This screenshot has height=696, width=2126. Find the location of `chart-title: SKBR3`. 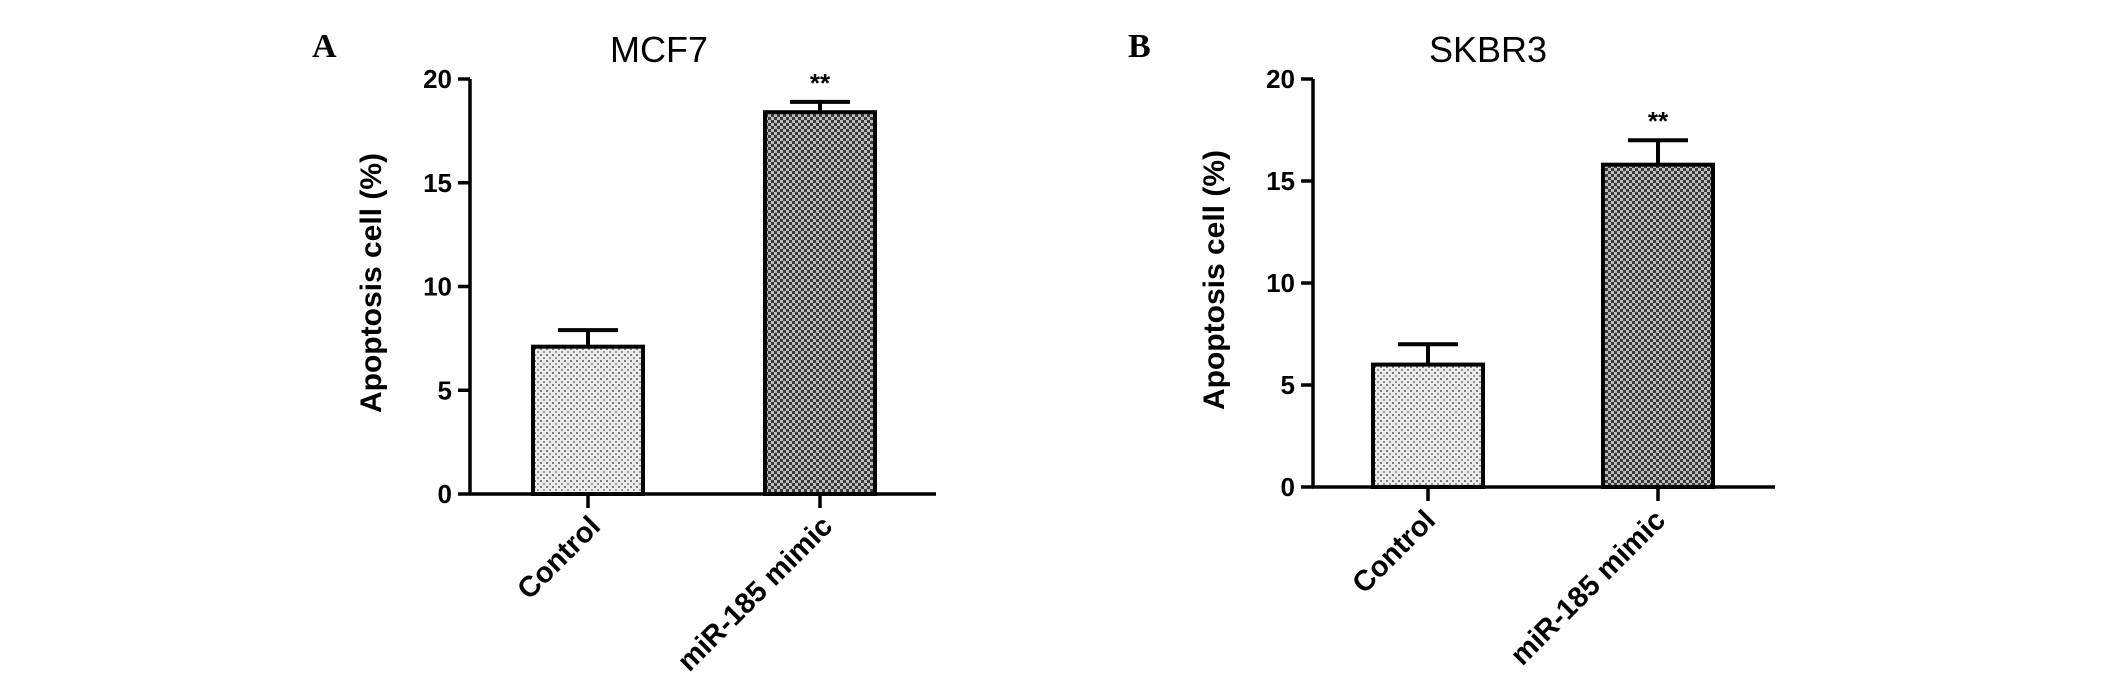

chart-title: SKBR3 is located at coordinates (1488, 49).